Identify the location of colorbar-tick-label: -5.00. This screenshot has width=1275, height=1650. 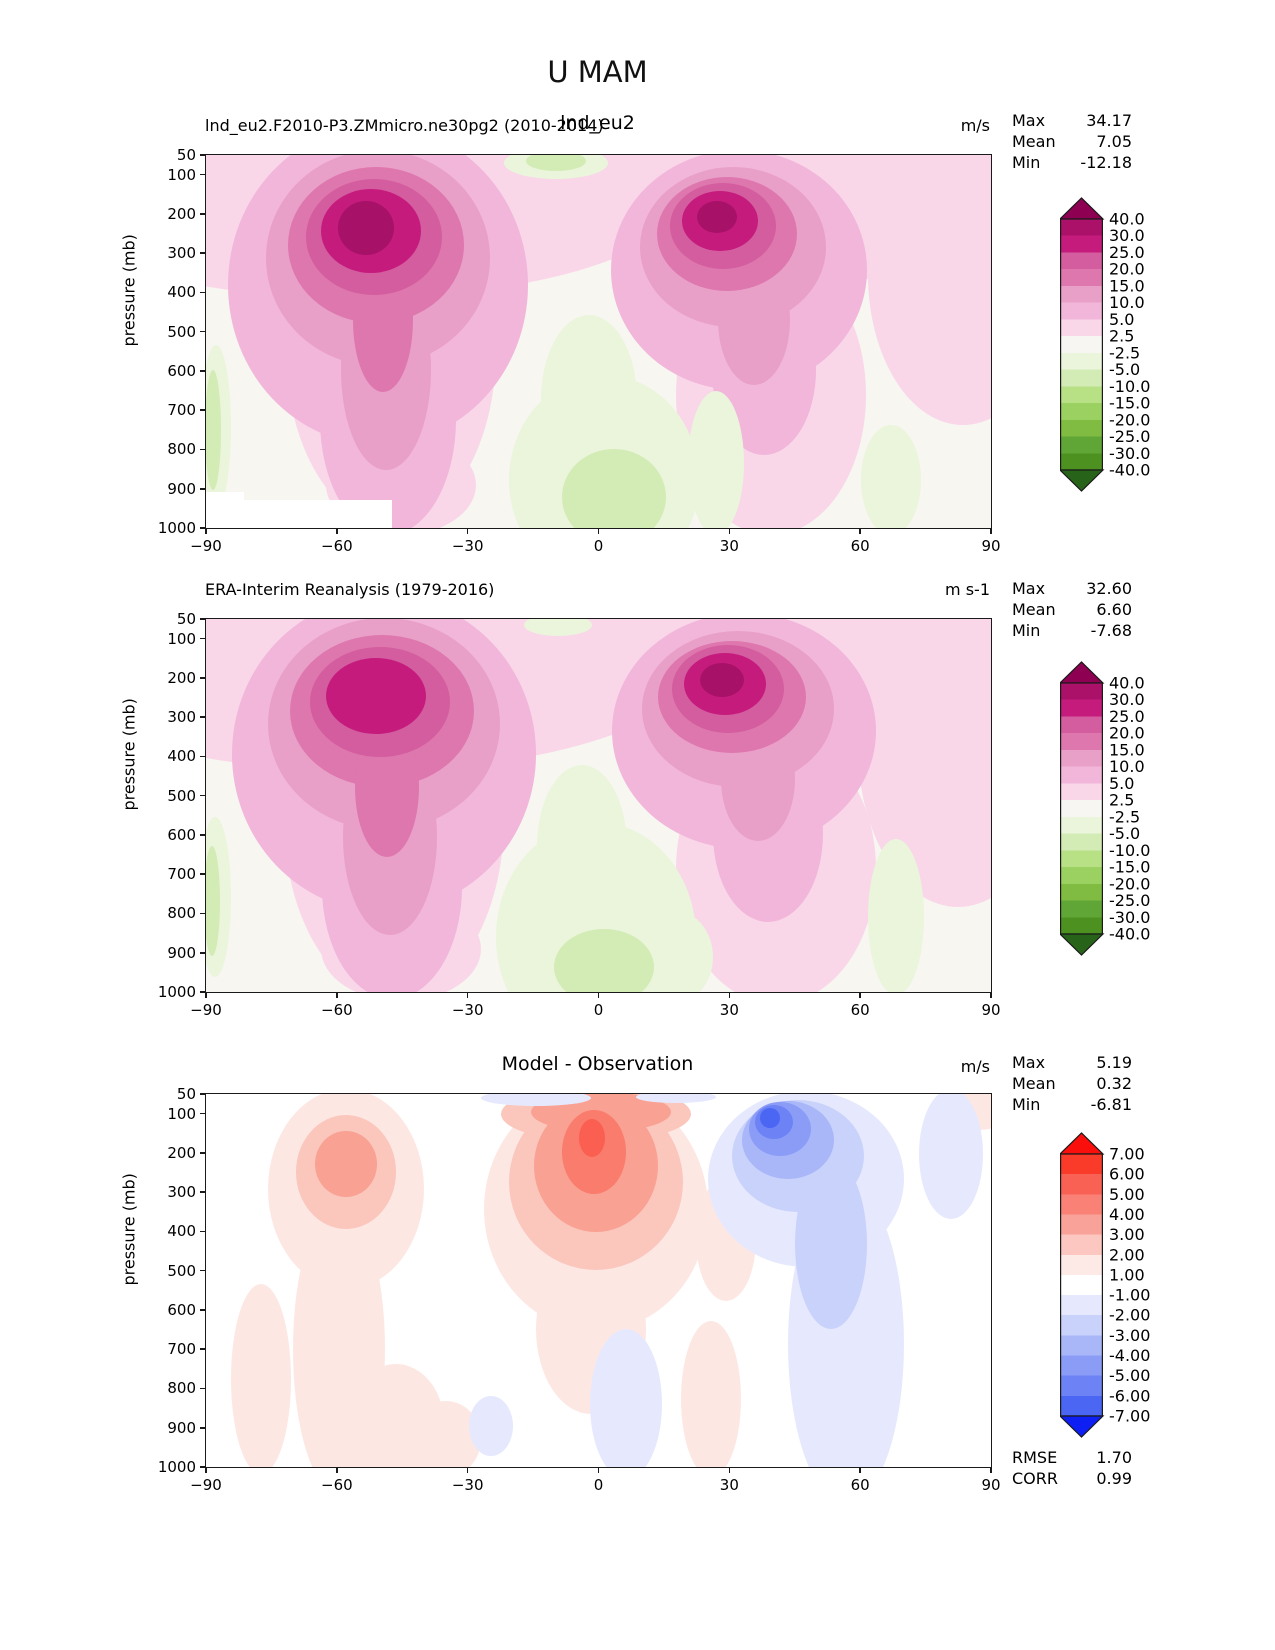
(1129, 1375).